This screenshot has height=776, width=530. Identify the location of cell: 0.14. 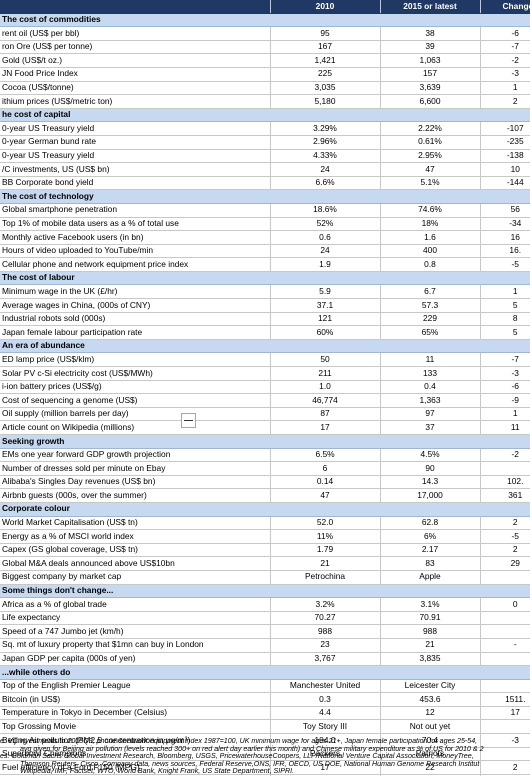
(324, 482).